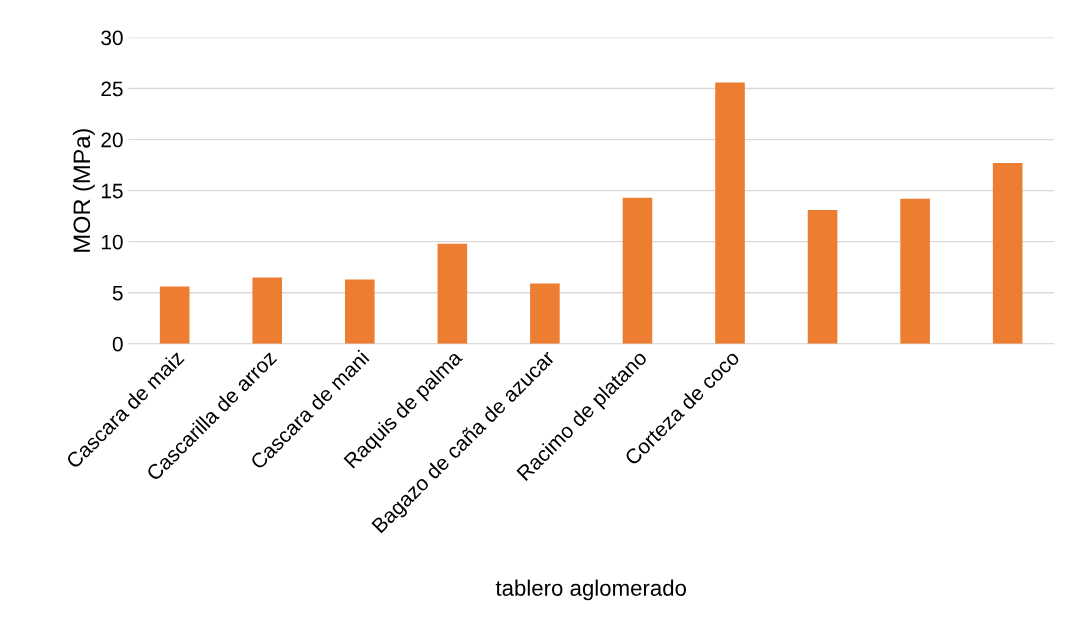 This screenshot has width=1070, height=625. Describe the element at coordinates (112, 140) in the screenshot. I see `y-tick-label: 20` at that location.